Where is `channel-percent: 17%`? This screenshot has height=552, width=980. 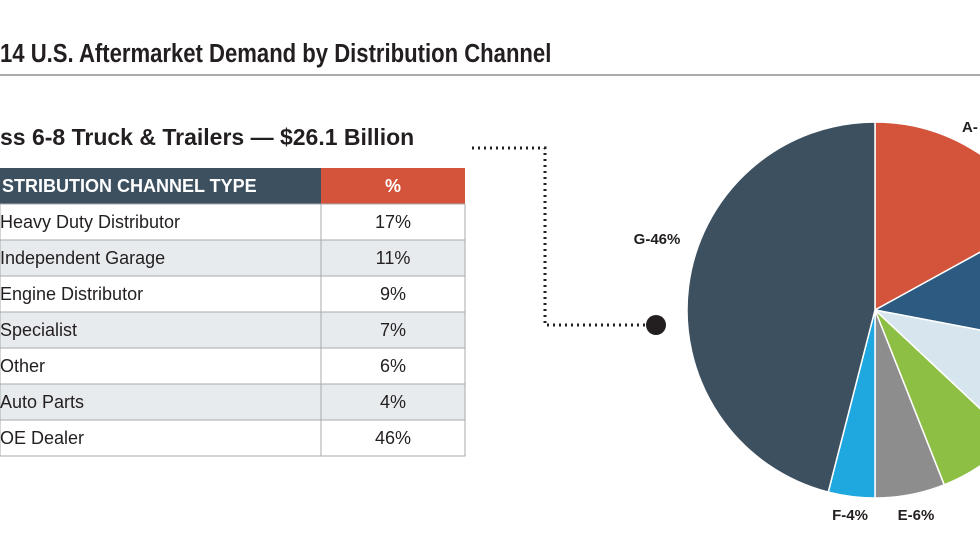
channel-percent: 17% is located at coordinates (393, 222).